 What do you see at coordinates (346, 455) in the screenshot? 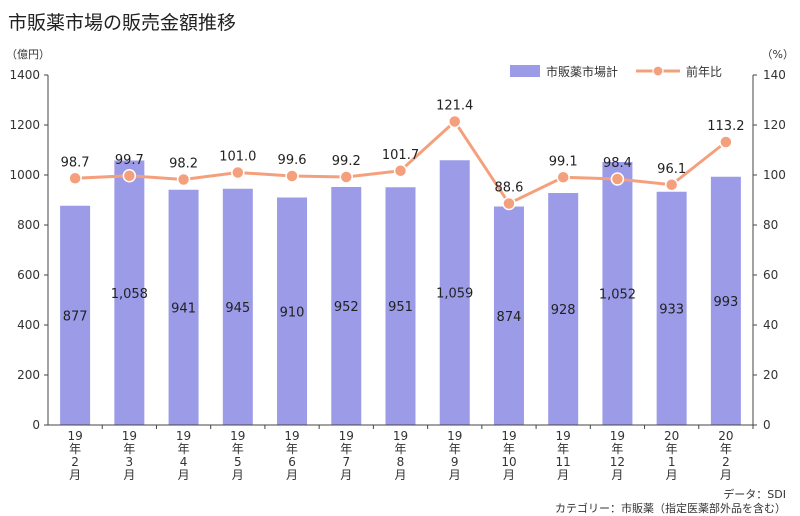
I see `x-tick-label-5: 19 年 7 月` at bounding box center [346, 455].